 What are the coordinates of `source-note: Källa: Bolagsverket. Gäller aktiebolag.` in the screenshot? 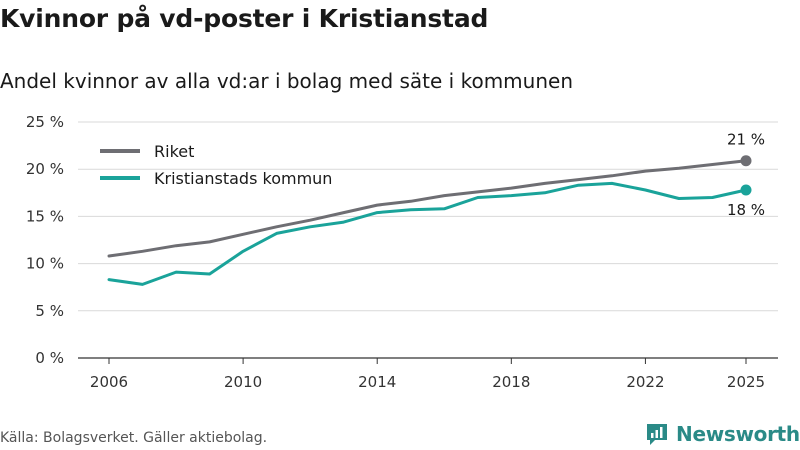 It's located at (134, 438).